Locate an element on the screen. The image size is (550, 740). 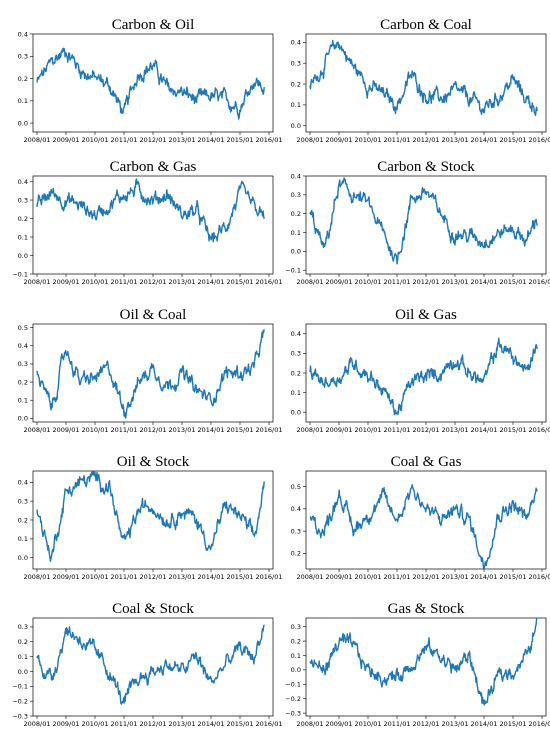
panel-title: Gas & Stock is located at coordinates (426, 609).